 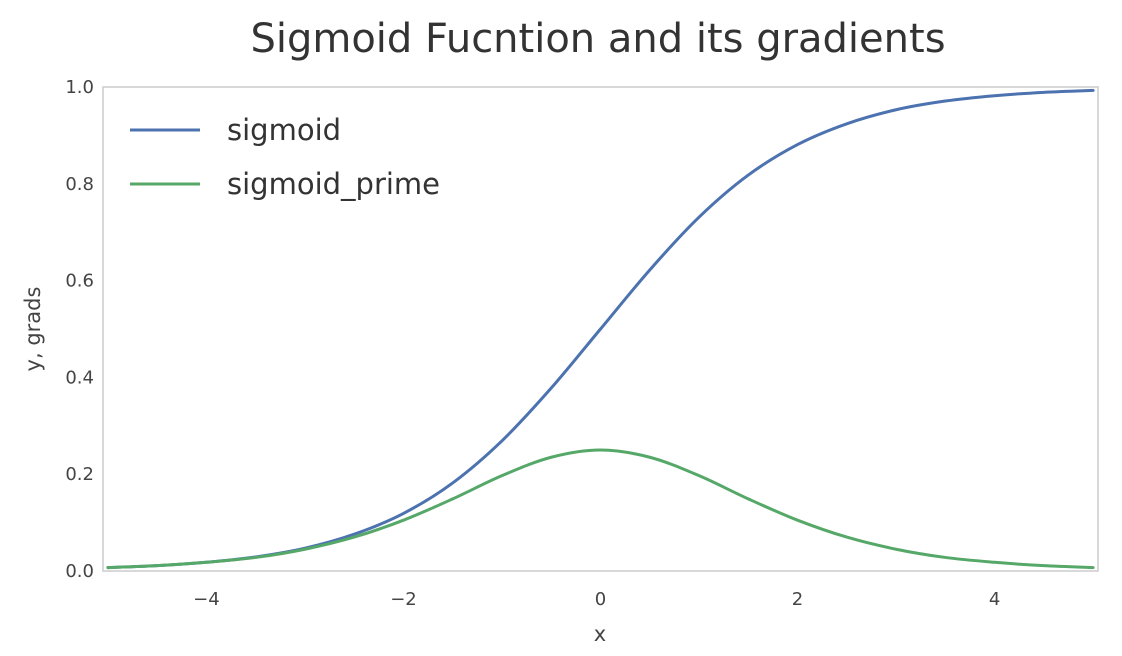 What do you see at coordinates (79, 474) in the screenshot?
I see `y-tick-label: 0.2` at bounding box center [79, 474].